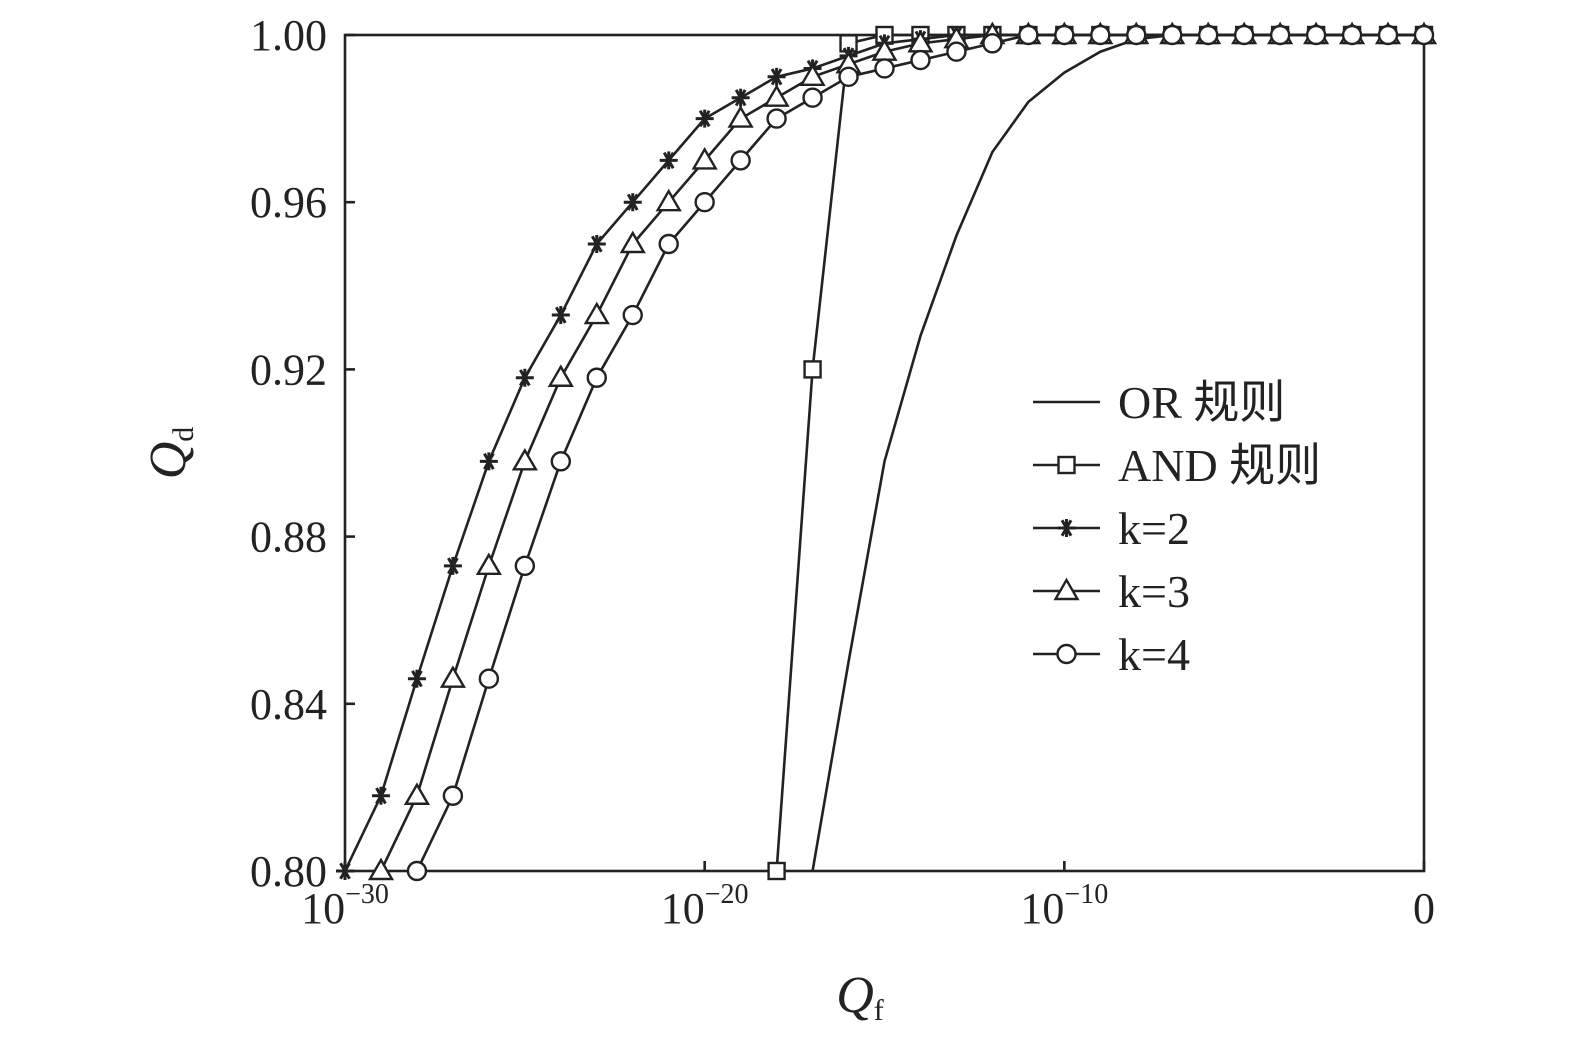  What do you see at coordinates (288, 537) in the screenshot?
I see `y-tick-label: 0.88` at bounding box center [288, 537].